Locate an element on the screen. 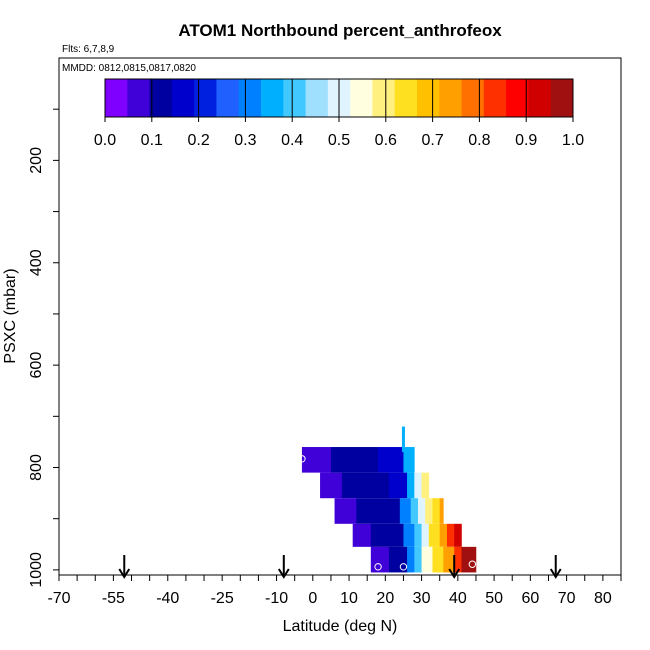 The image size is (650, 650). colorbar-tick-label: 1.0 is located at coordinates (573, 140).